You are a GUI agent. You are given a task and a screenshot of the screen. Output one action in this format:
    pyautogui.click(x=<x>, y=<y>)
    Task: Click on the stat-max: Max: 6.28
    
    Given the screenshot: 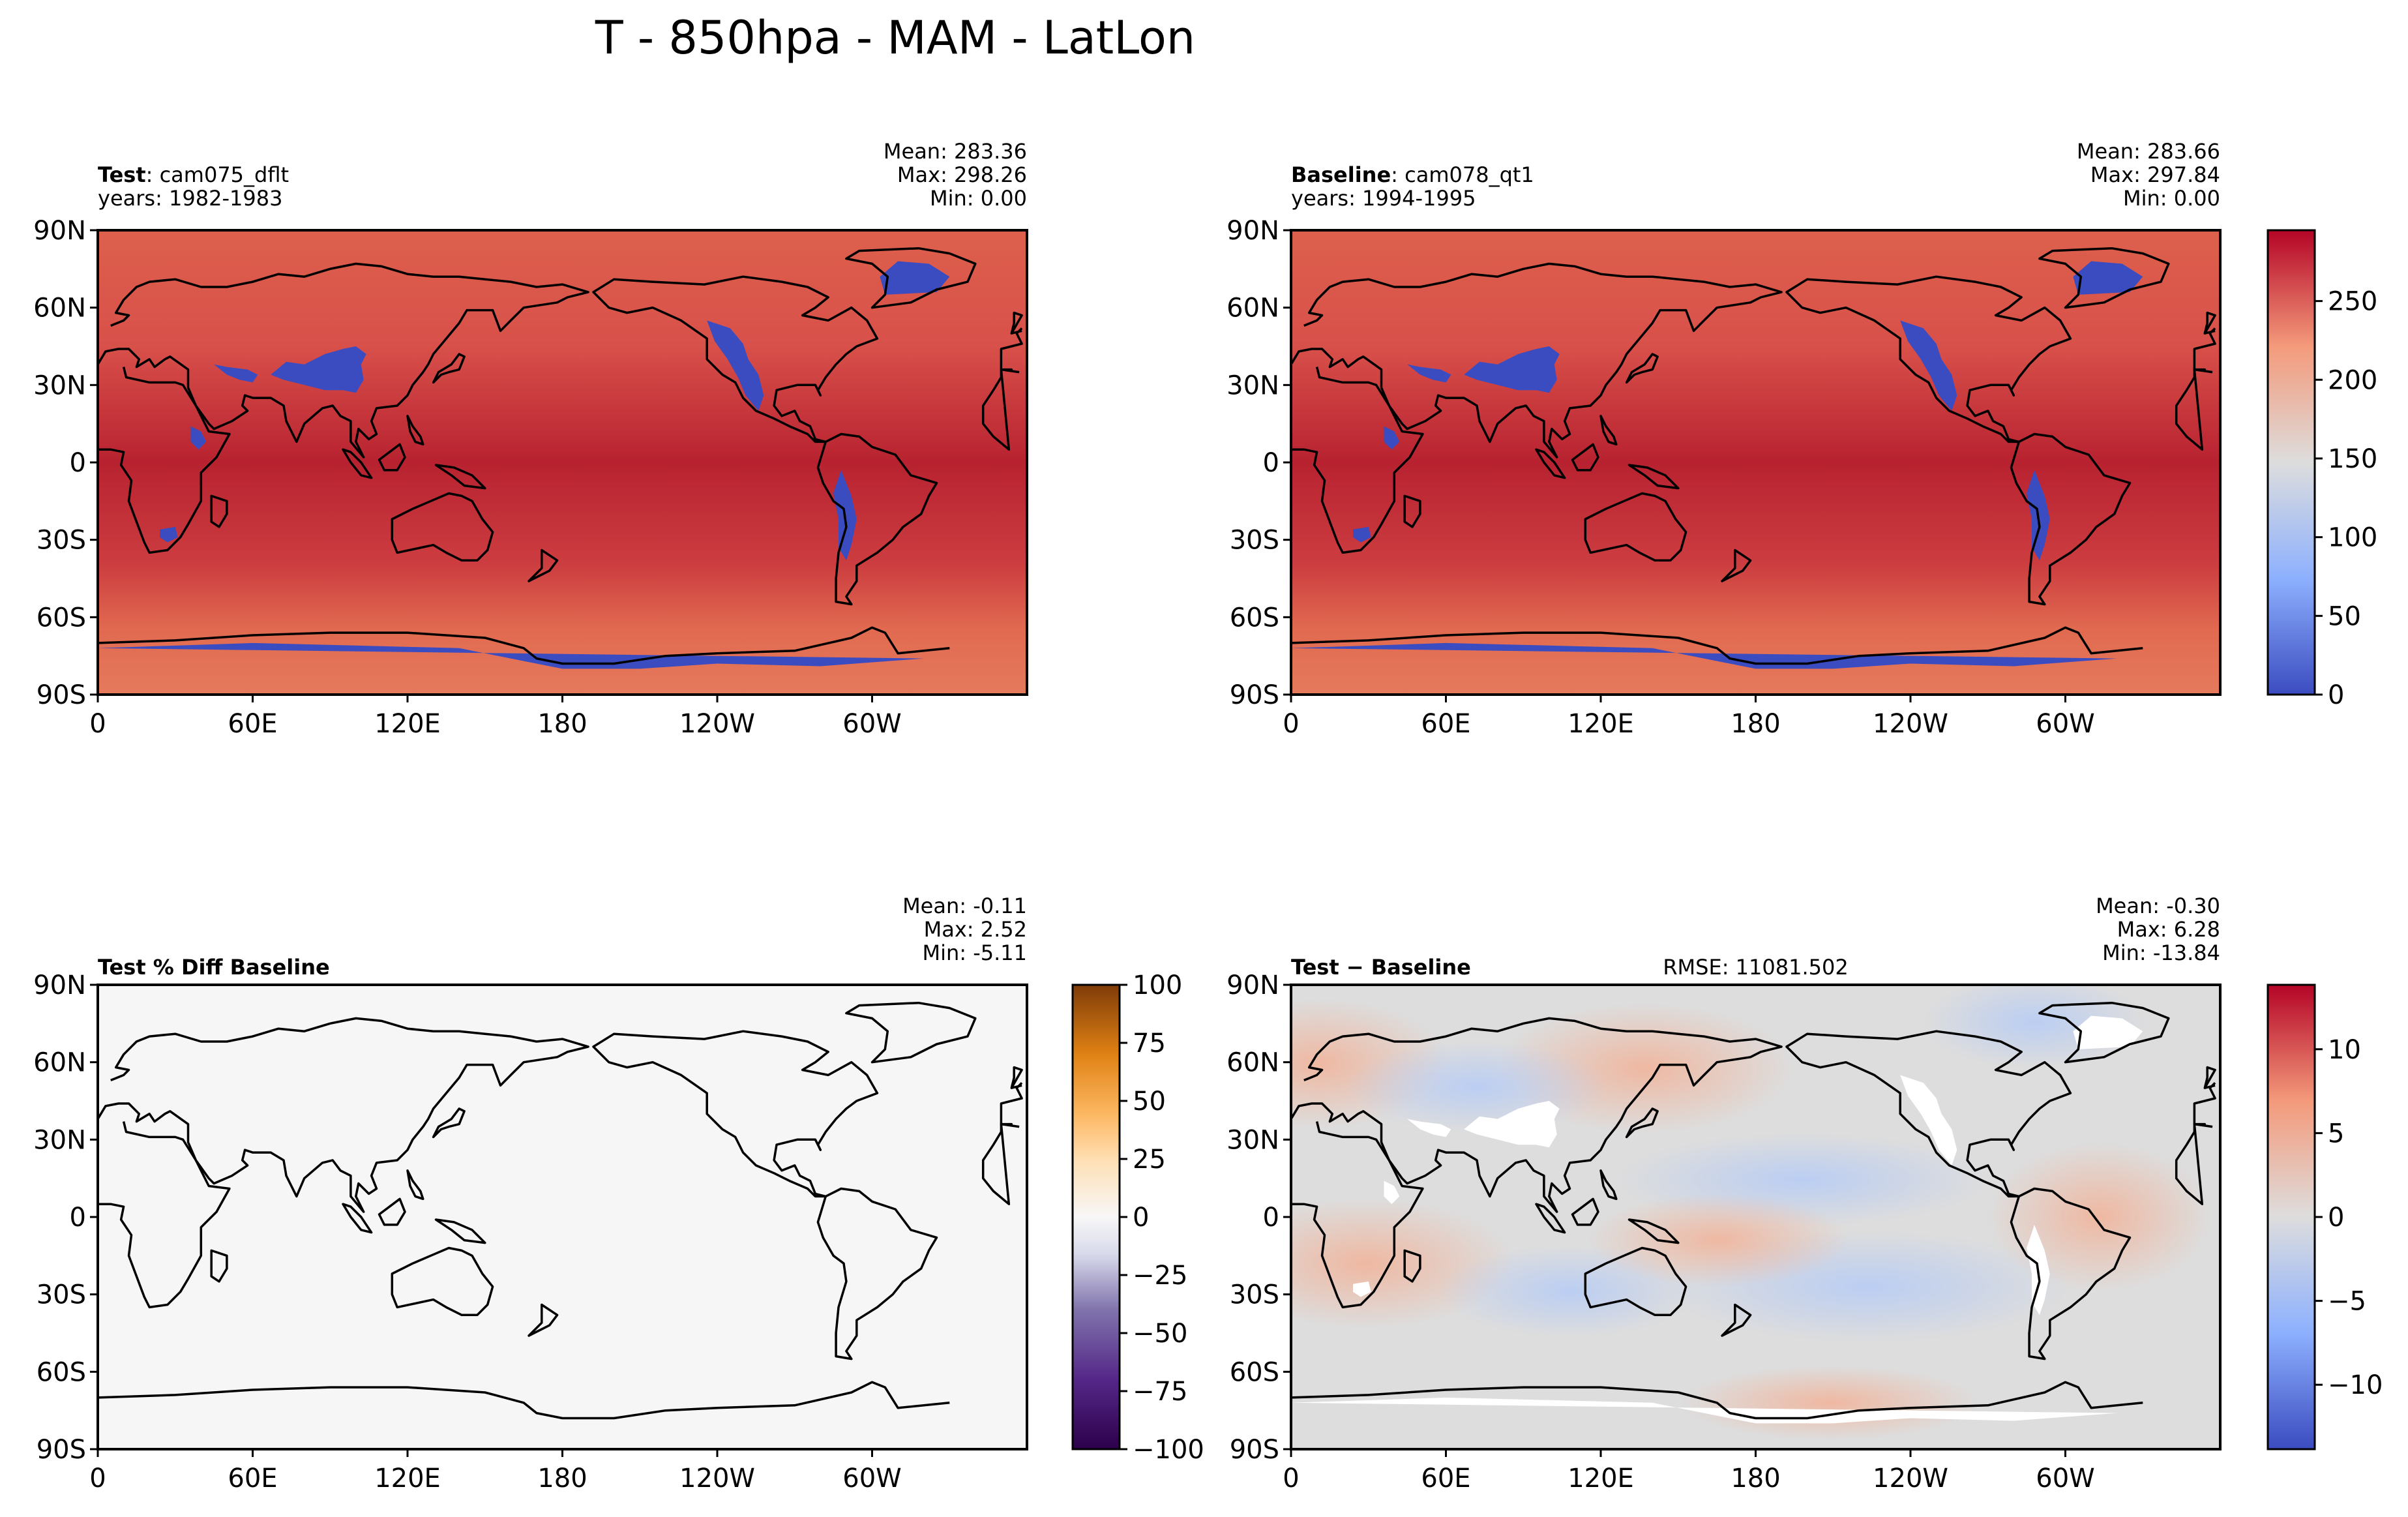 What is the action you would take?
    pyautogui.click(x=2168, y=929)
    